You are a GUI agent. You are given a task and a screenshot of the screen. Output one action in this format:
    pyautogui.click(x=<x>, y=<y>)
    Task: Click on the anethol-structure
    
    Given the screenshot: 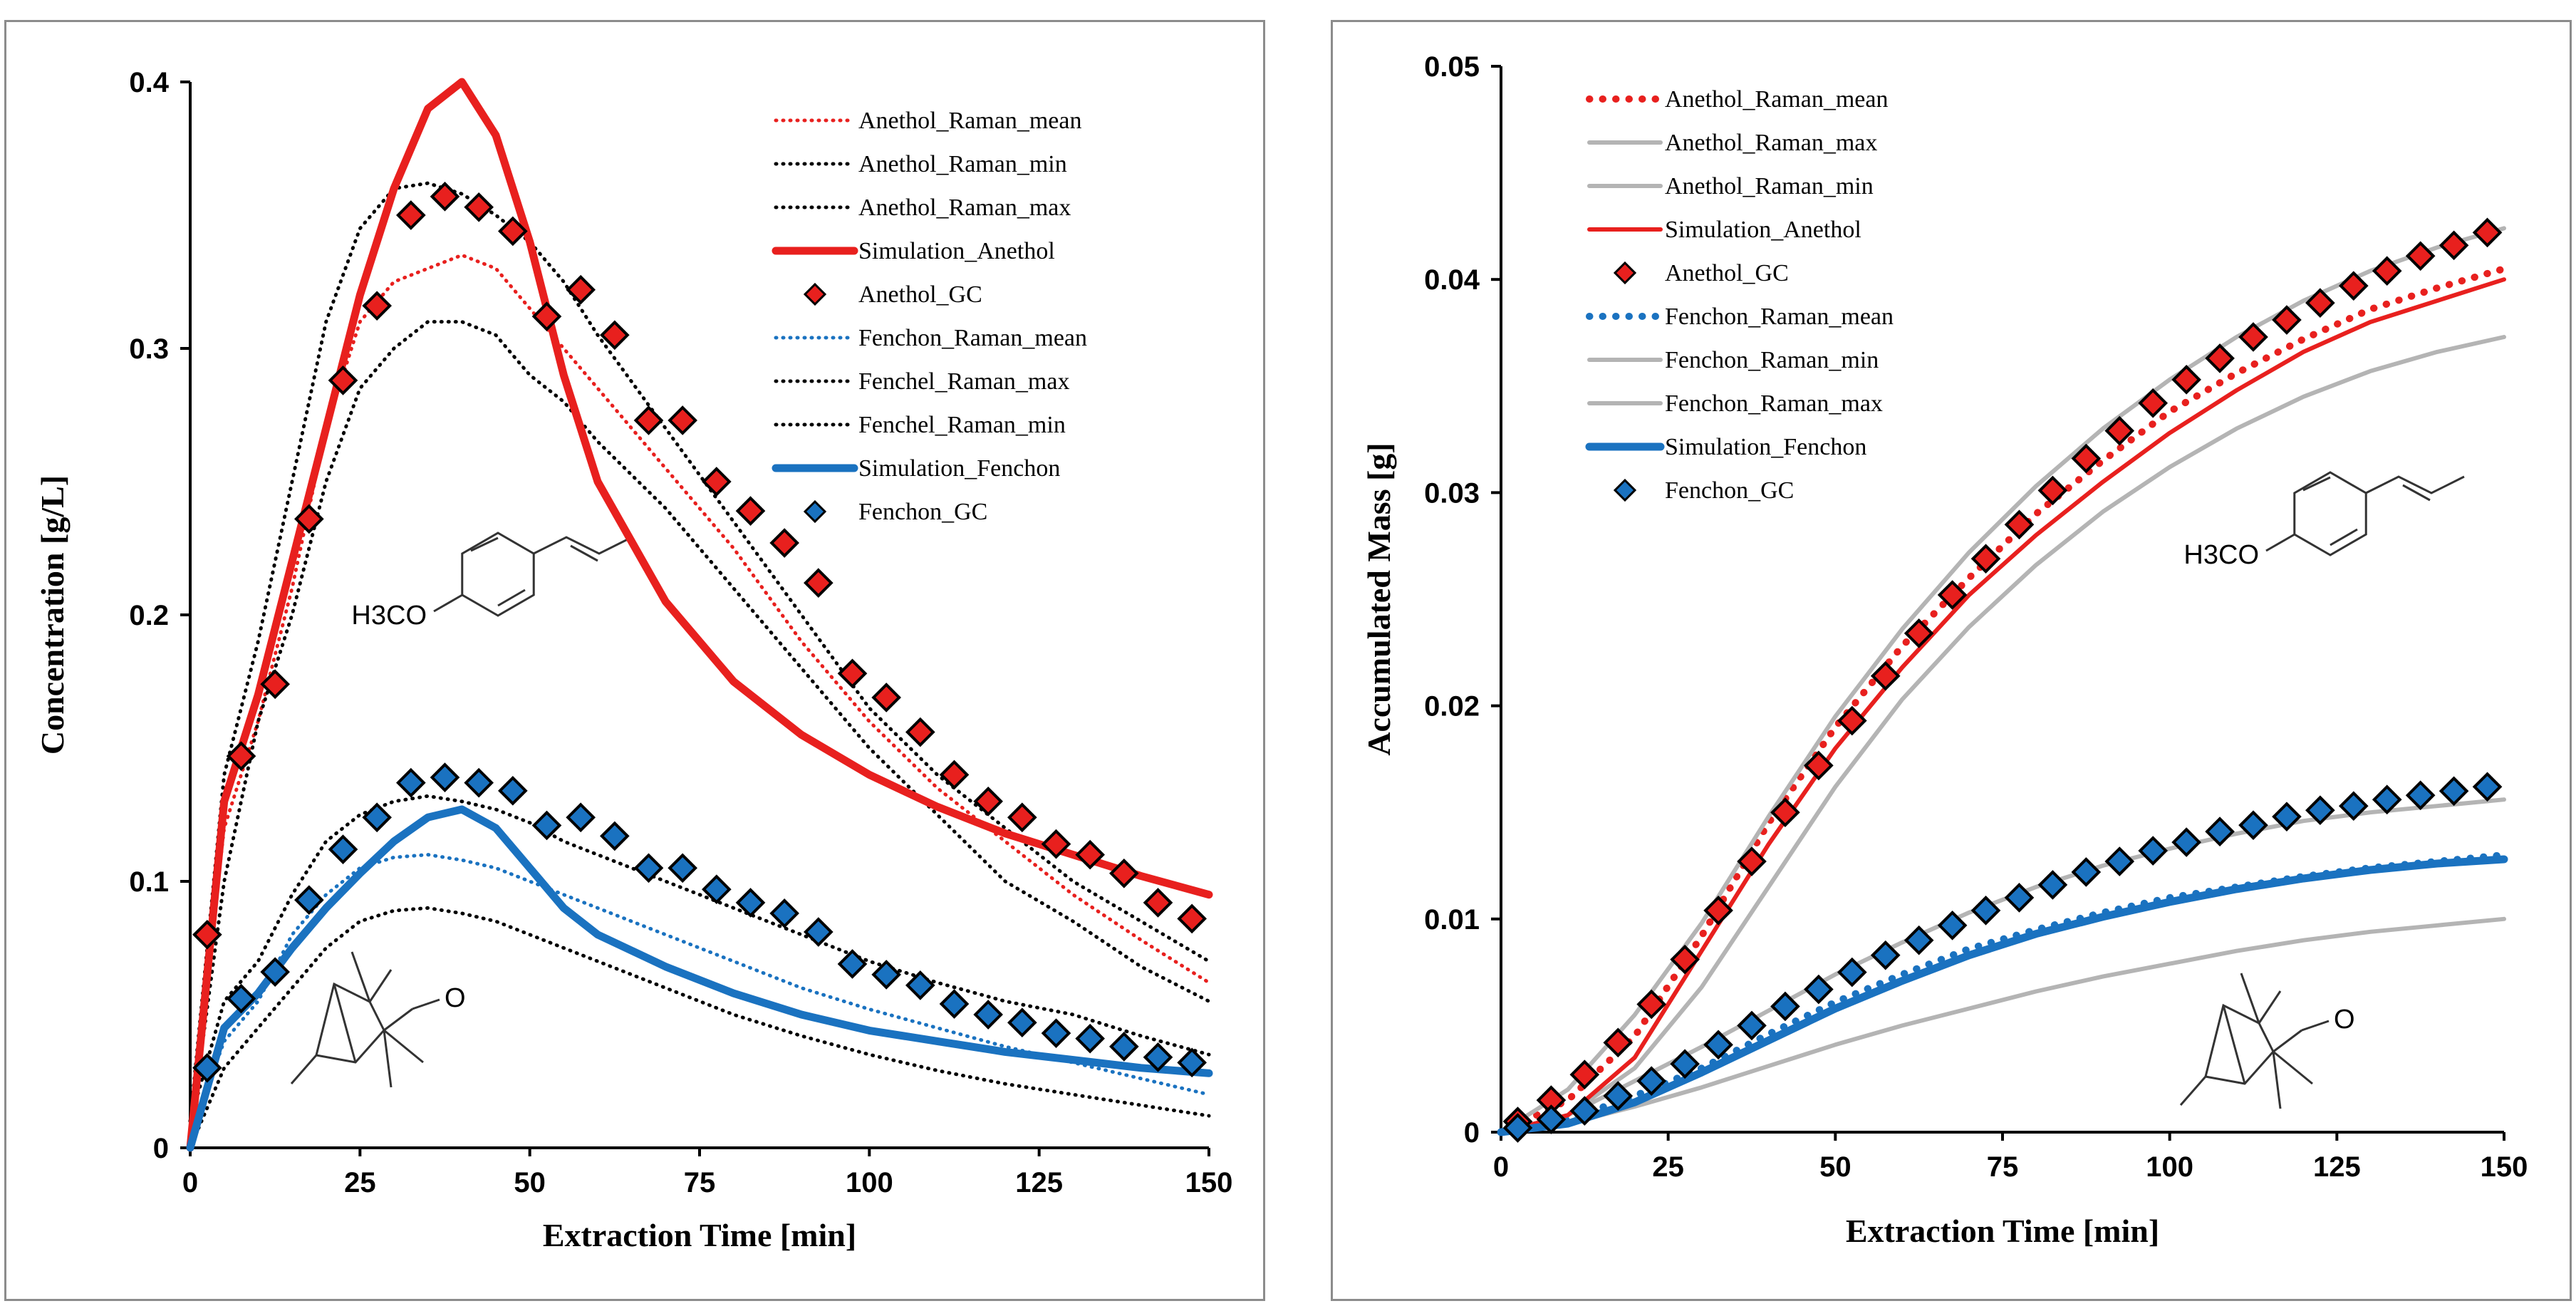 What is the action you would take?
    pyautogui.click(x=533, y=574)
    